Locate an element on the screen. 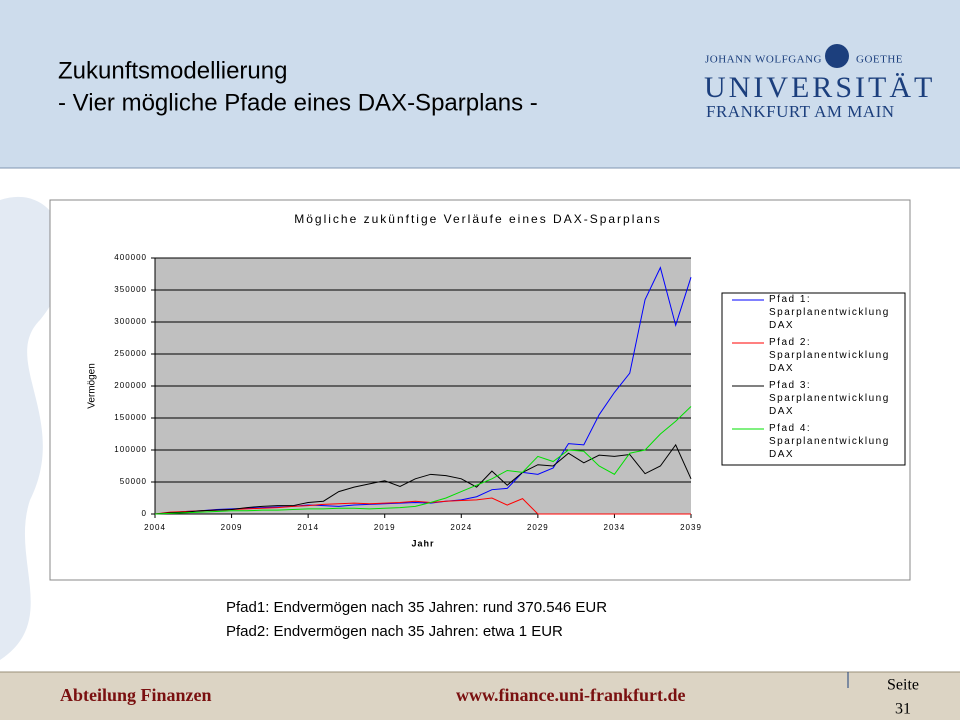  footer-url: www.finance.uni-frankfurt.de is located at coordinates (571, 695).